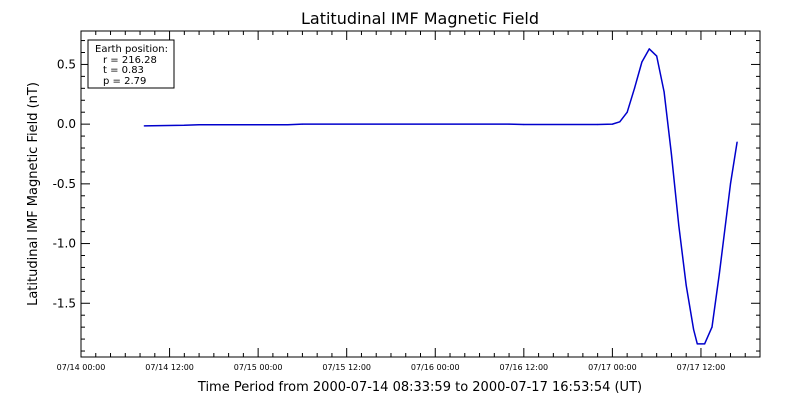  What do you see at coordinates (523, 367) in the screenshot?
I see `x-tick-label: 07/16 12:00` at bounding box center [523, 367].